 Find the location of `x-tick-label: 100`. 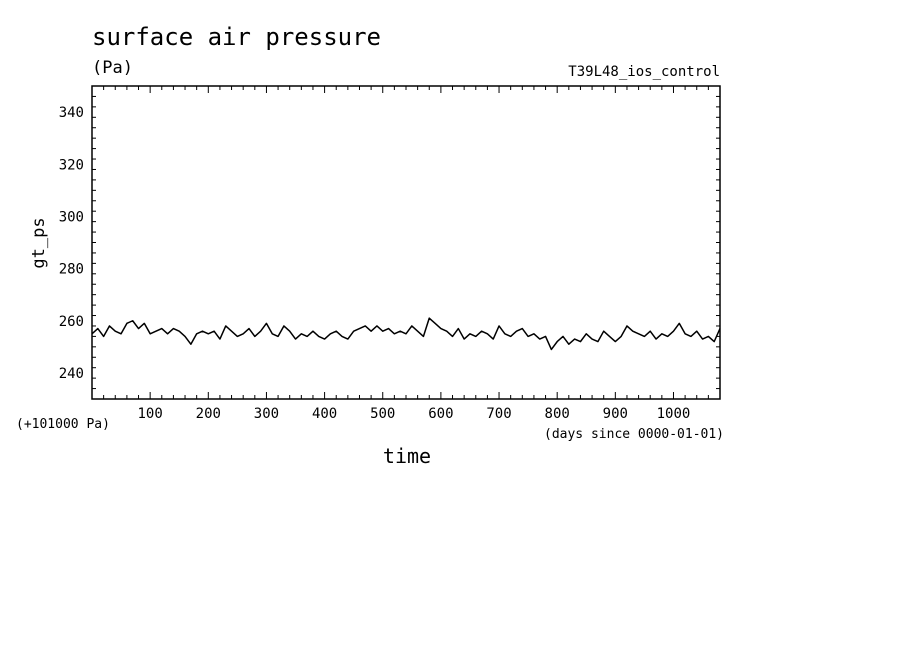

x-tick-label: 100 is located at coordinates (149, 414).